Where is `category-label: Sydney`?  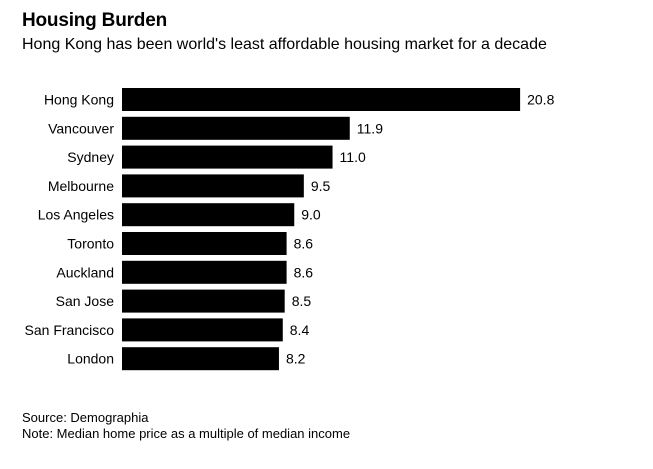
category-label: Sydney is located at coordinates (90, 157).